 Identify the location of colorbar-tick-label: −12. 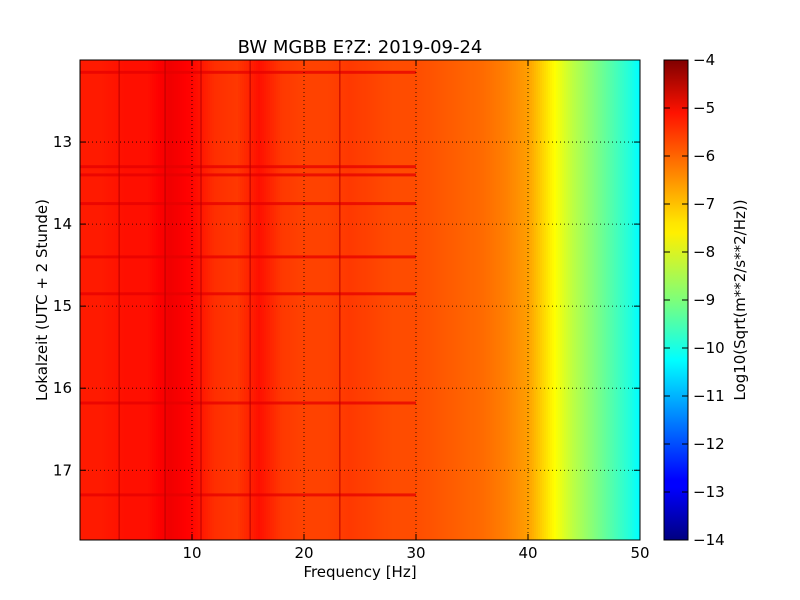
(709, 444).